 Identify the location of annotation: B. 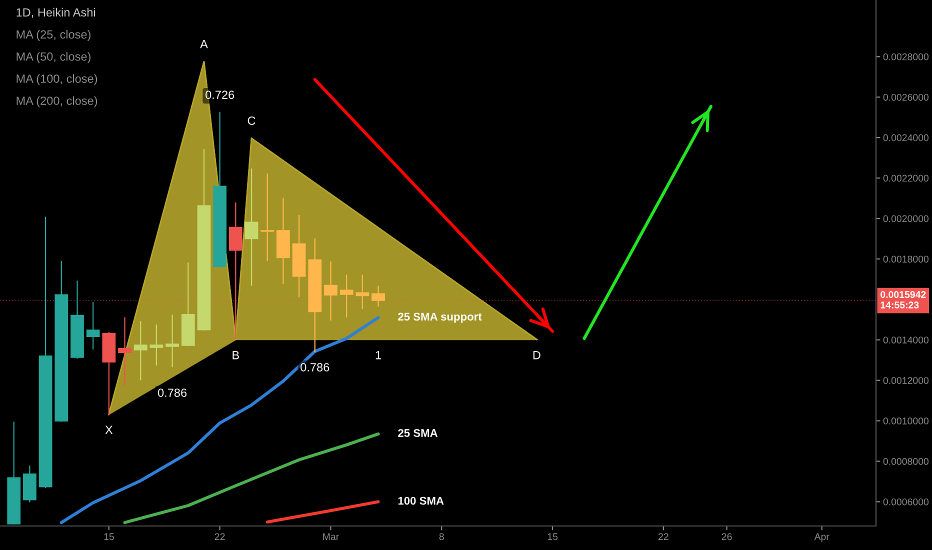
(235, 355).